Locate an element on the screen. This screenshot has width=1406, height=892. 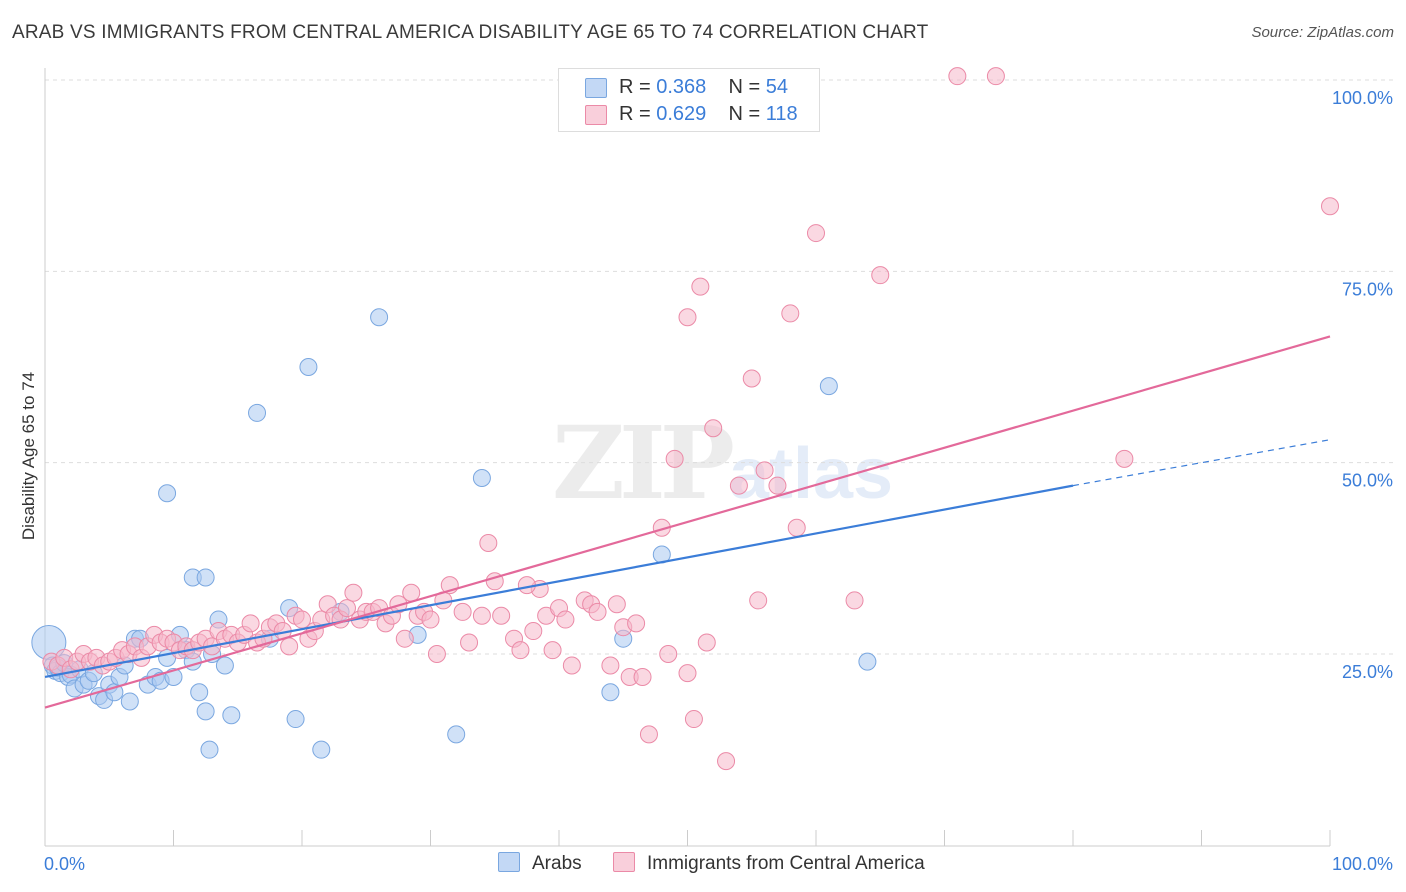
y-tick-label: 75.0% is located at coordinates (1367, 289).